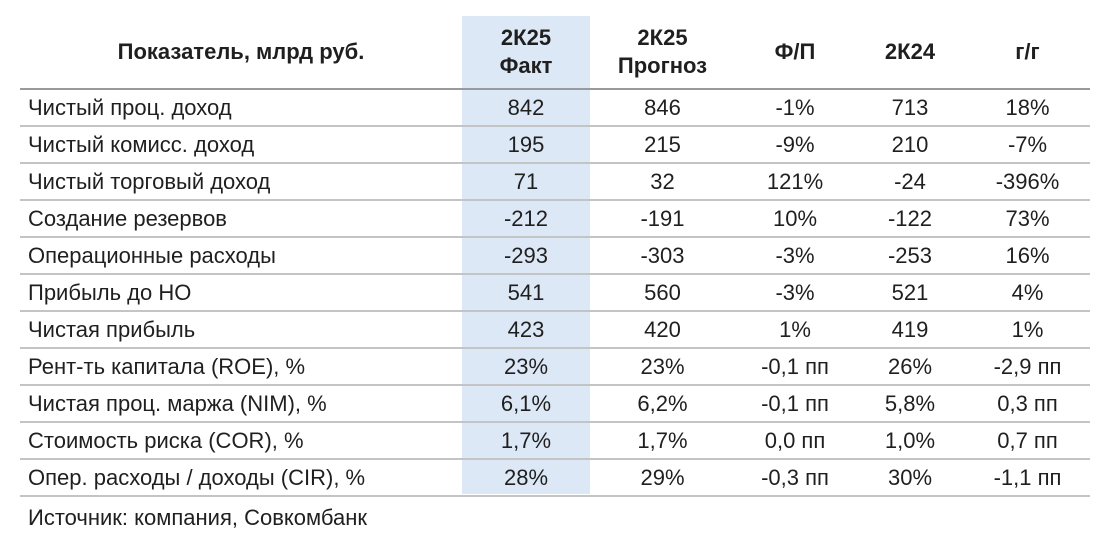 Image resolution: width=1113 pixels, height=554 pixels. I want to click on cell-forecast: 420, so click(662, 330).